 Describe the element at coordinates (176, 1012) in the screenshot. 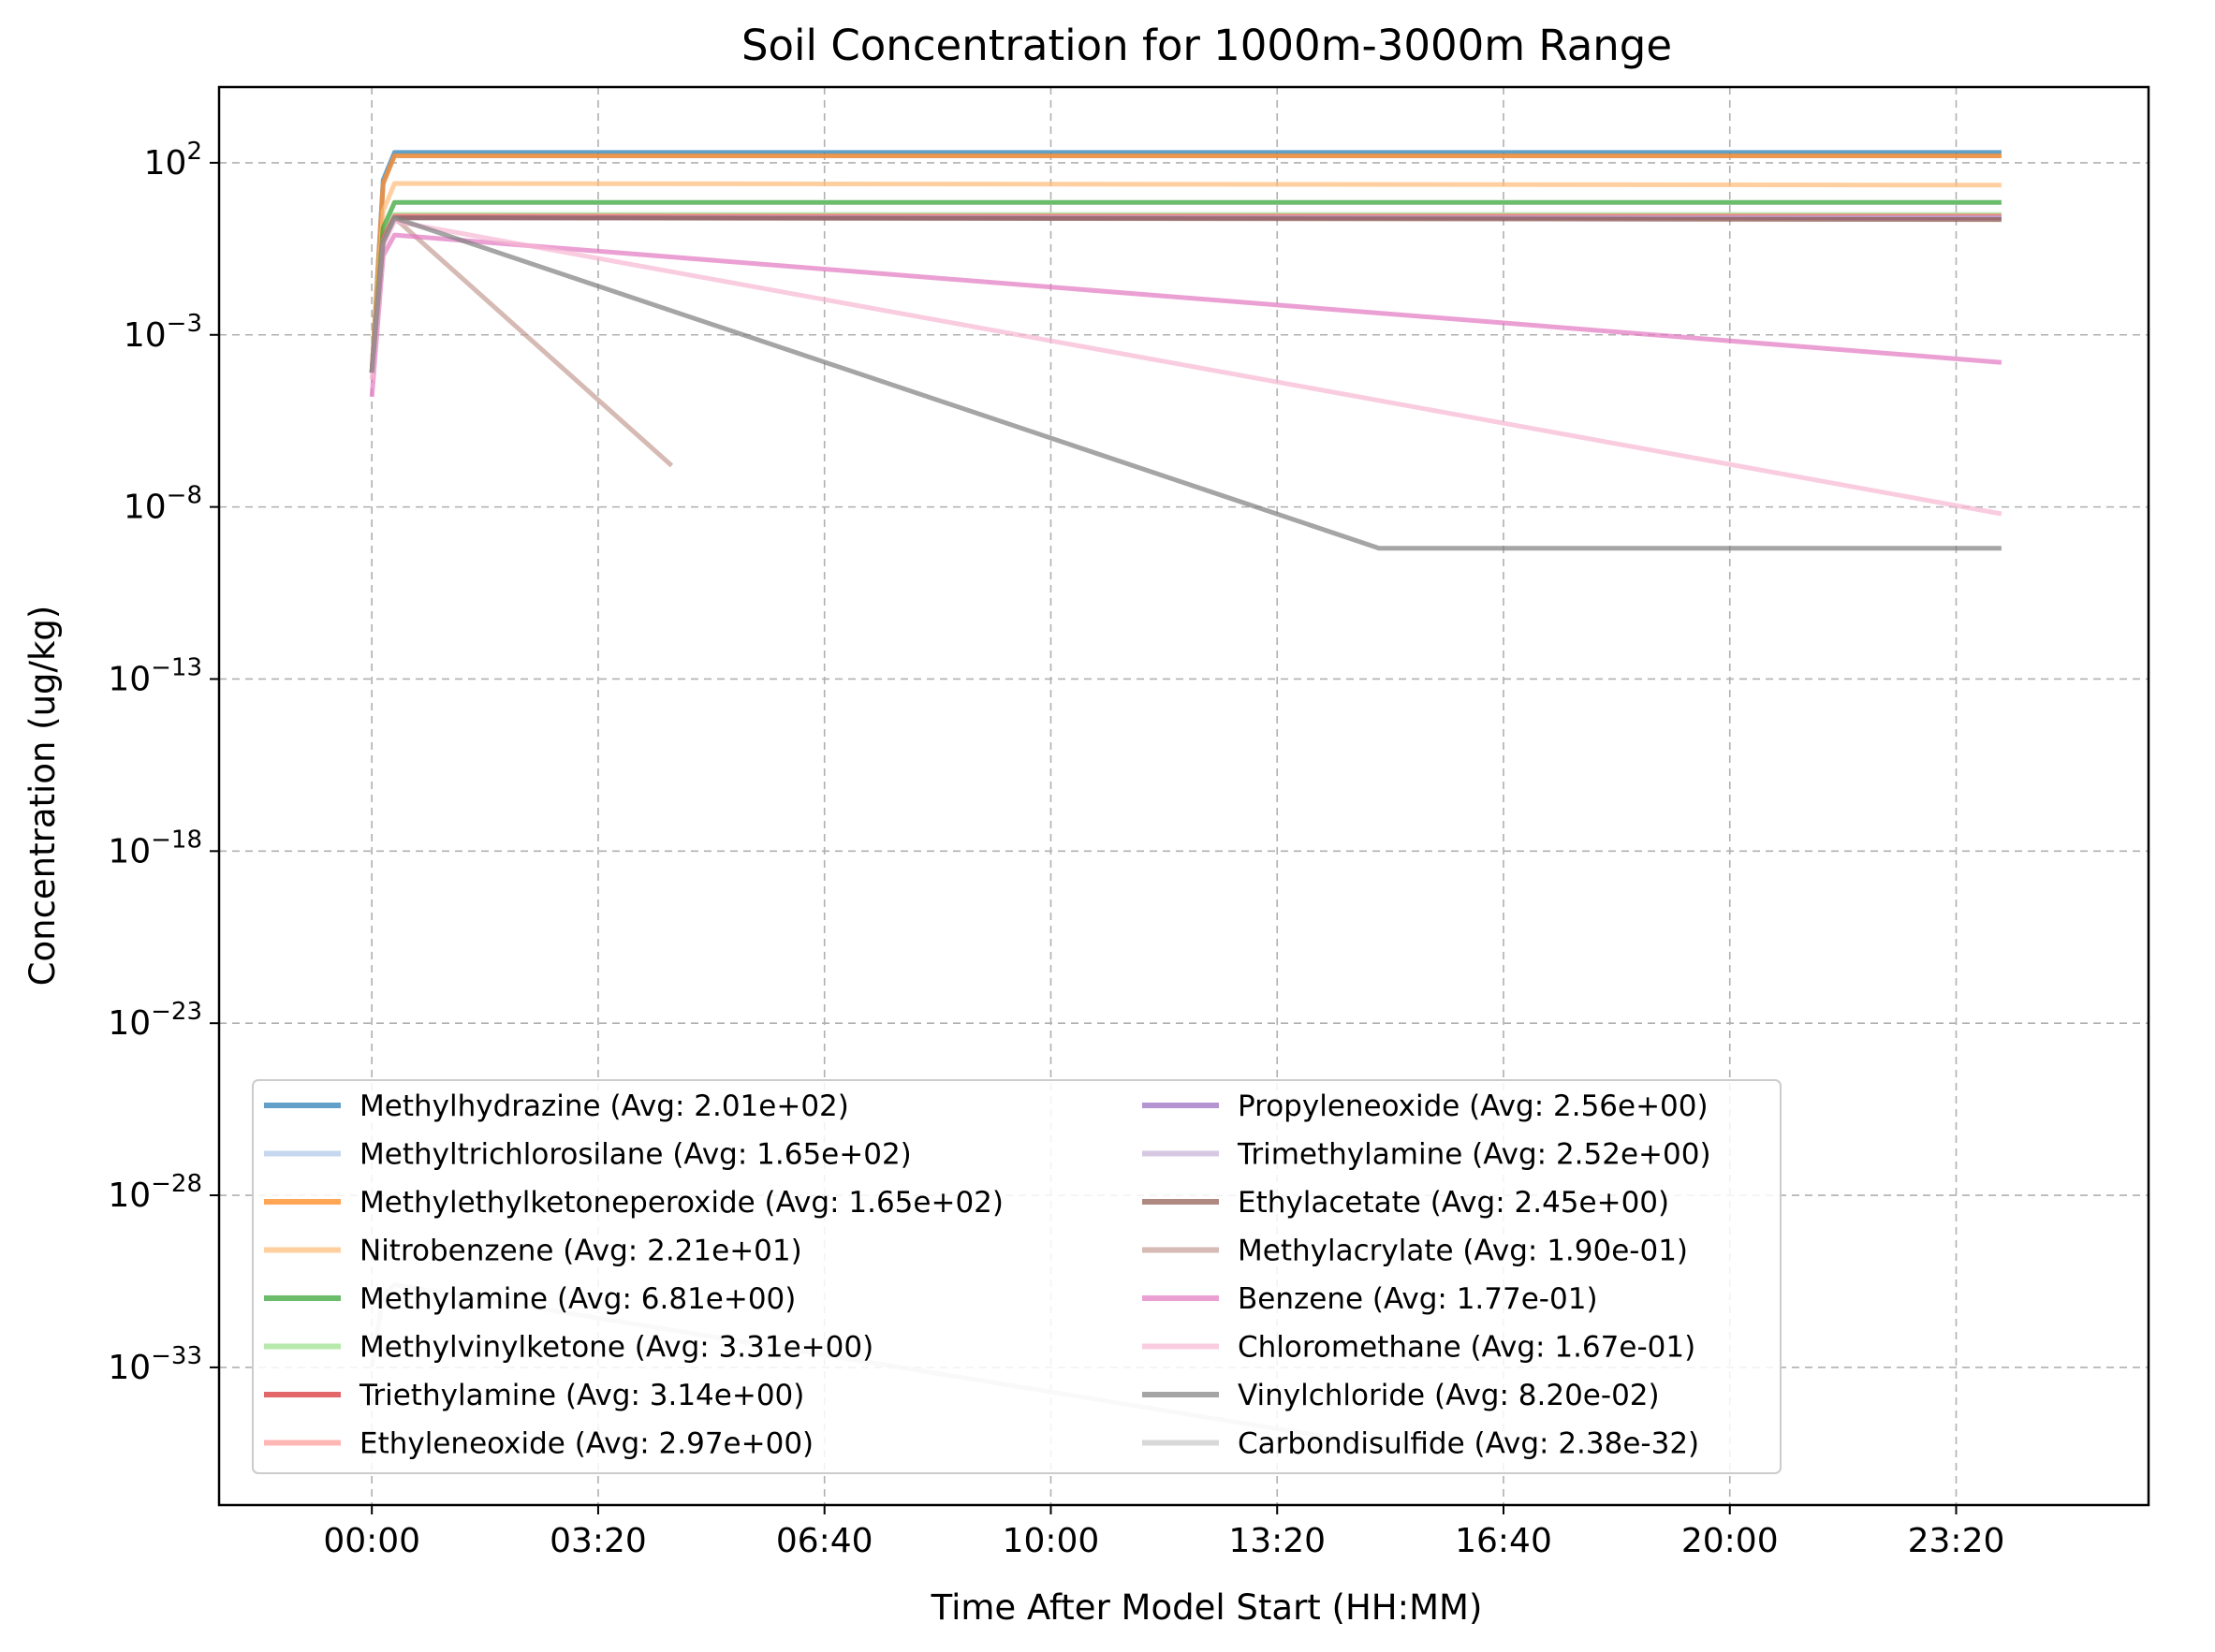

I see `y-tick-exponent: −23` at that location.